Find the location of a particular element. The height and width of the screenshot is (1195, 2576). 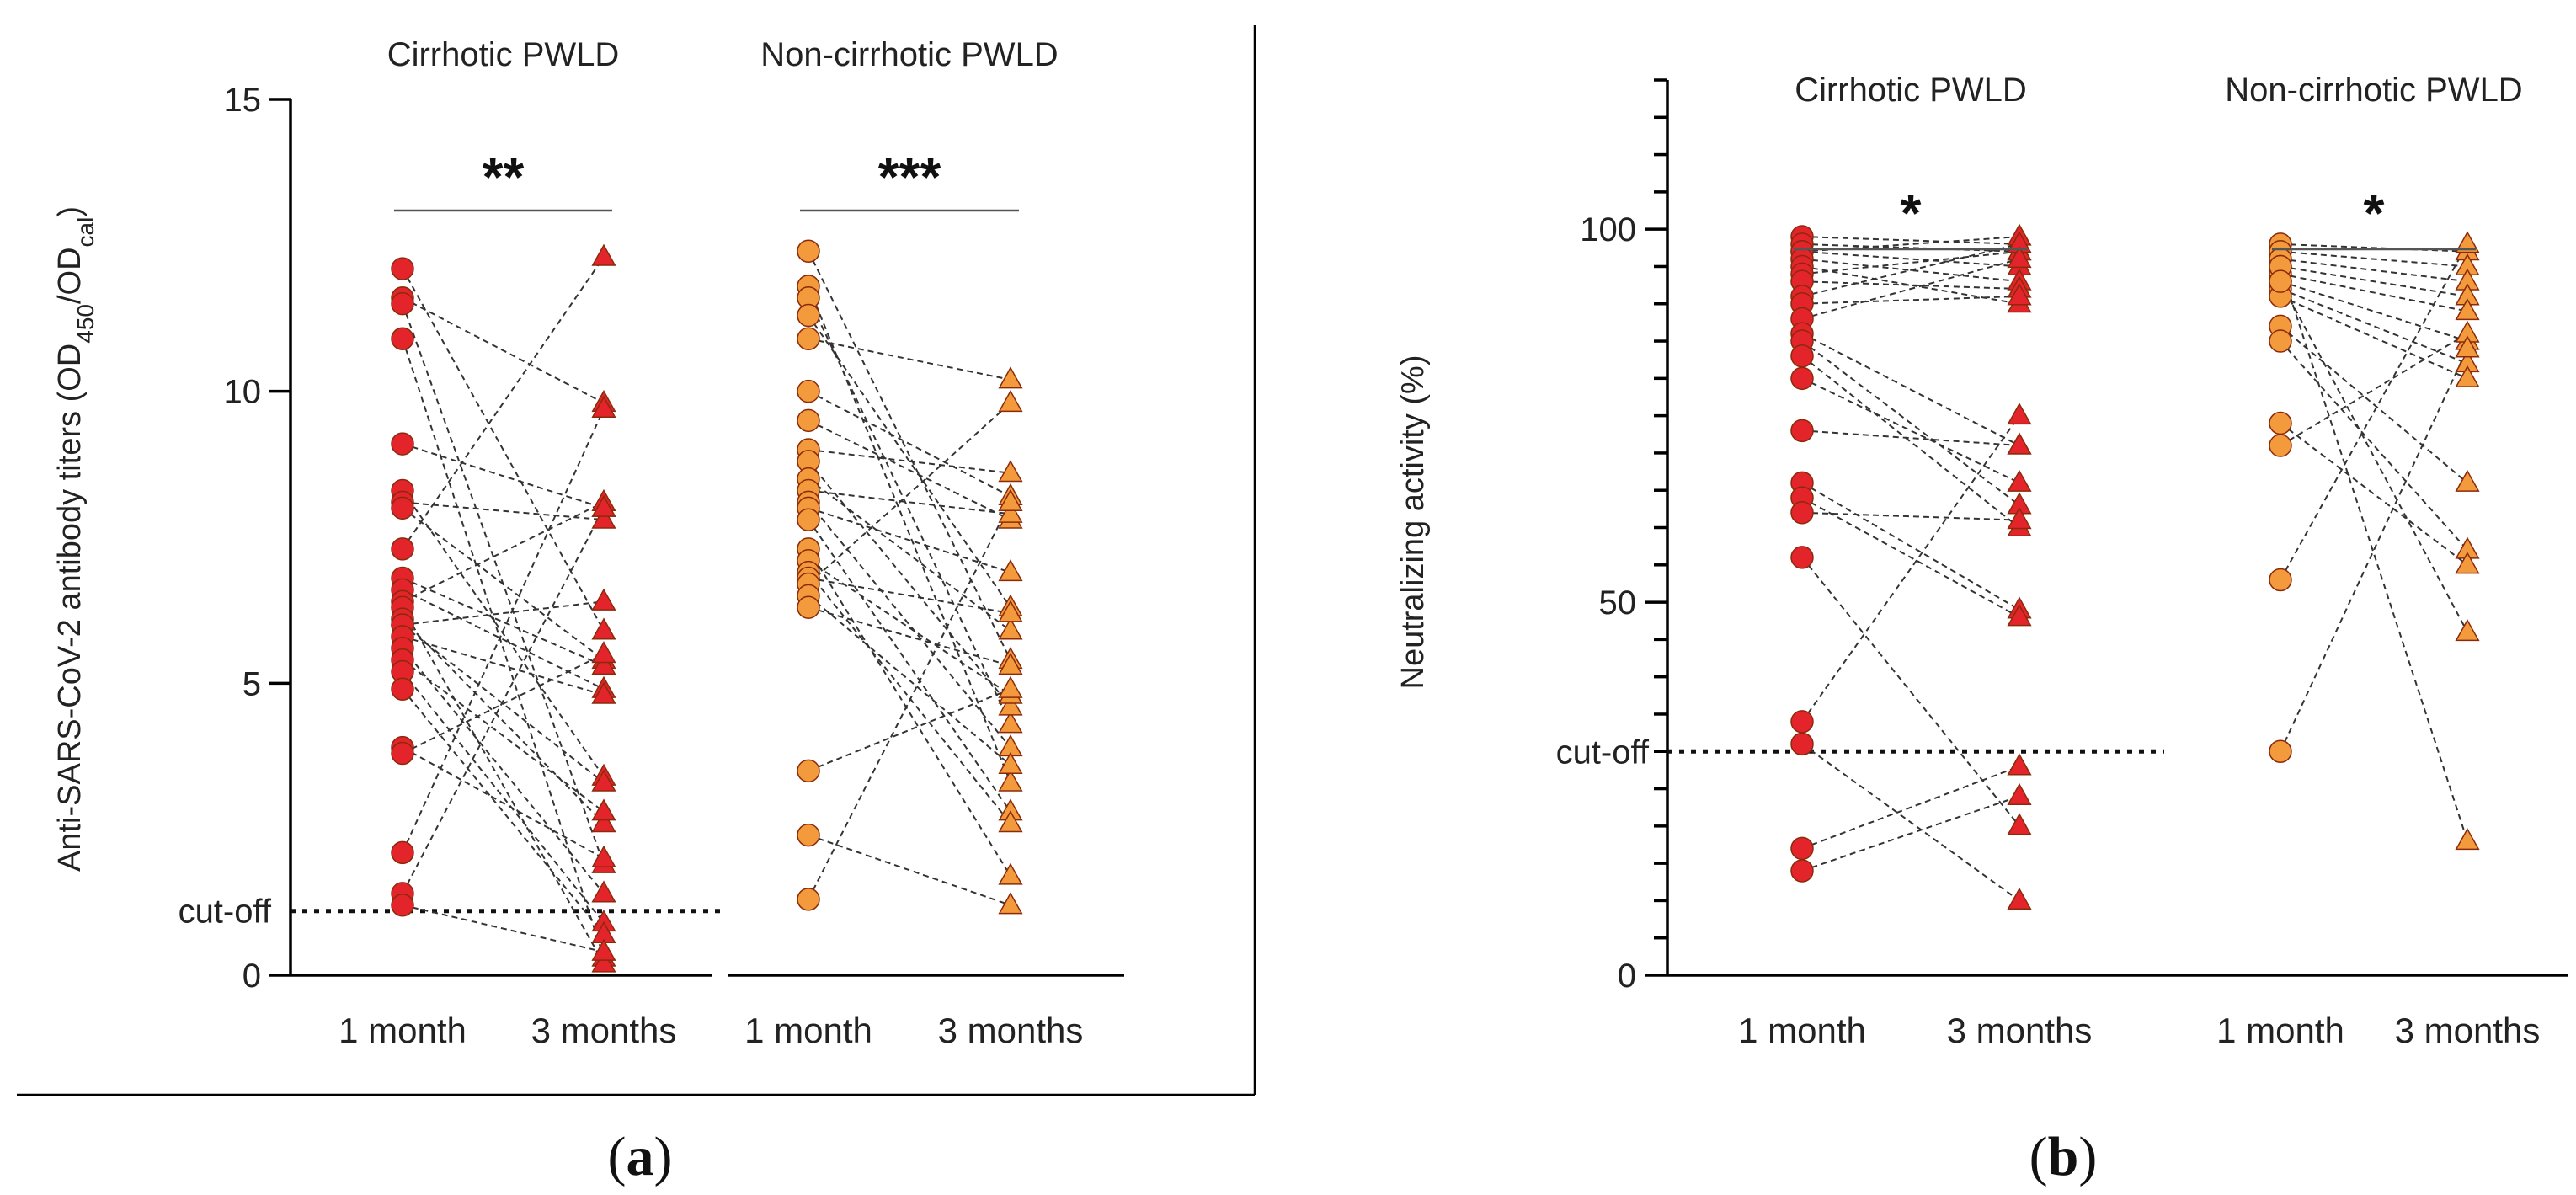

panel-a-pair-lines is located at coordinates (706, 607).